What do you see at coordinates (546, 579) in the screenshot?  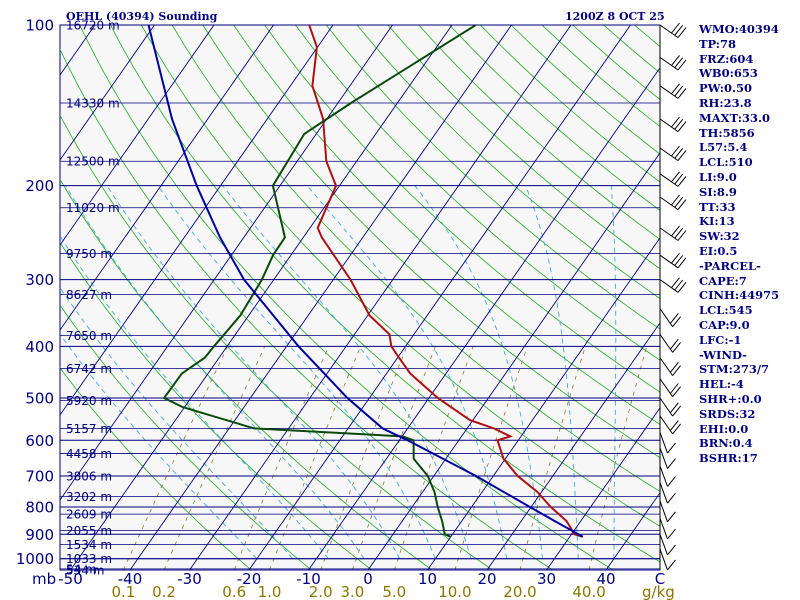 I see `temp-tick-label: 30` at bounding box center [546, 579].